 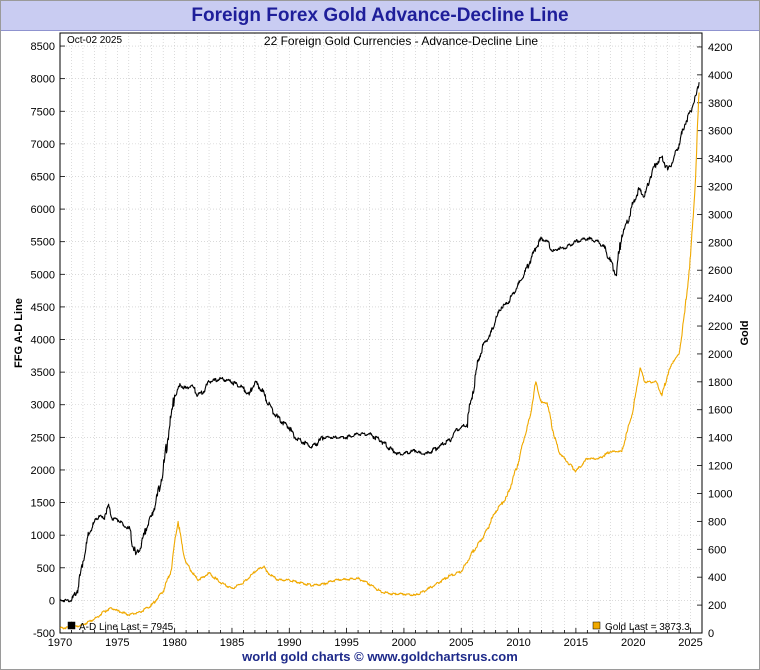 What do you see at coordinates (43, 243) in the screenshot?
I see `left-tick-label: 5500` at bounding box center [43, 243].